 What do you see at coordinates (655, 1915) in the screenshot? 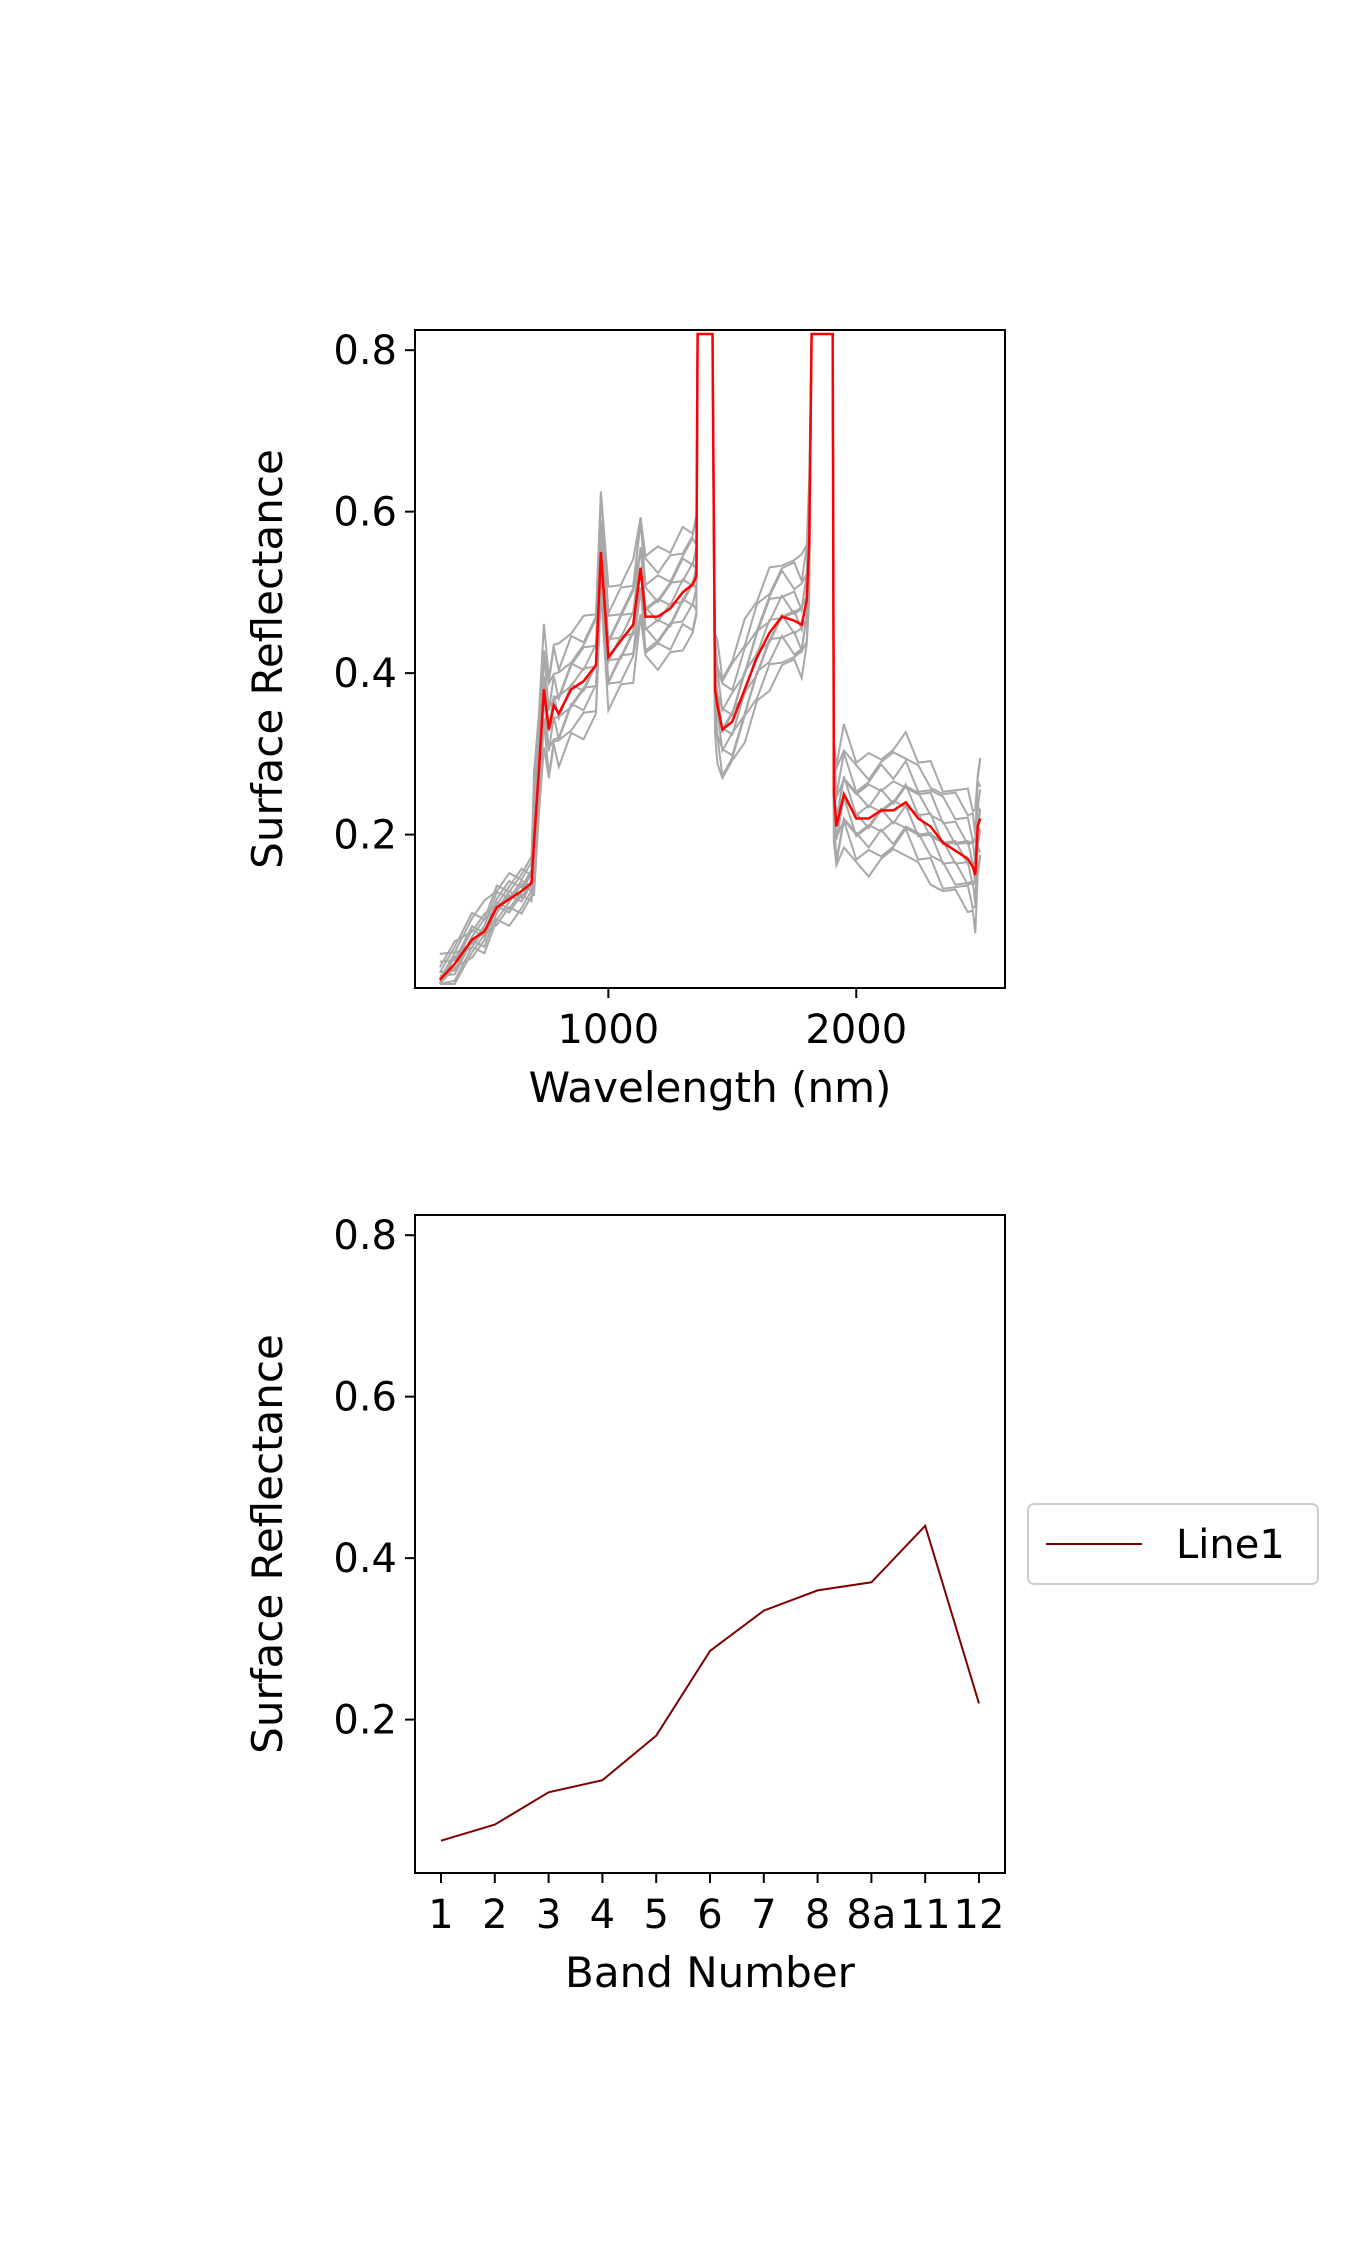
I see `x-tick-label: 5` at bounding box center [655, 1915].